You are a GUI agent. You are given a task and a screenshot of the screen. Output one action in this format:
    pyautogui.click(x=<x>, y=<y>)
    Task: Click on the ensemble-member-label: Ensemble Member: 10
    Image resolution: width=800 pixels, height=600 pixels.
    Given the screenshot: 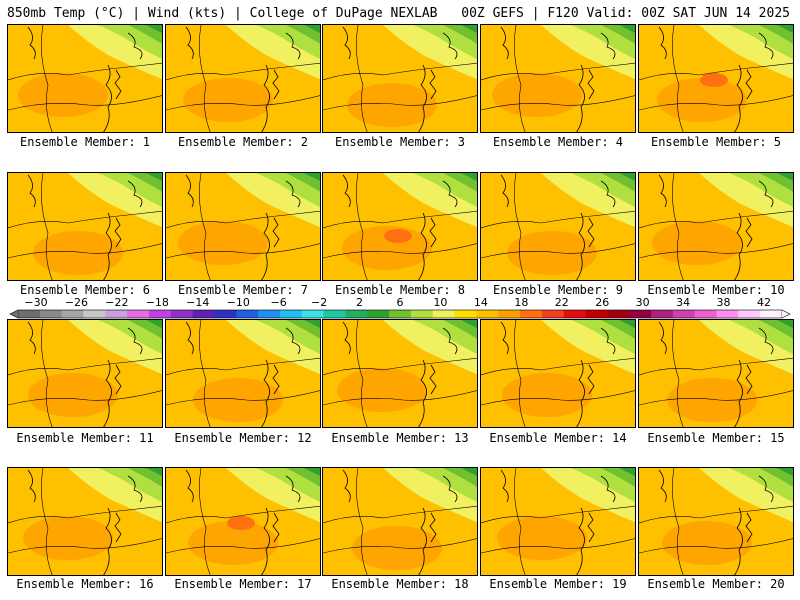 What is the action you would take?
    pyautogui.click(x=716, y=290)
    